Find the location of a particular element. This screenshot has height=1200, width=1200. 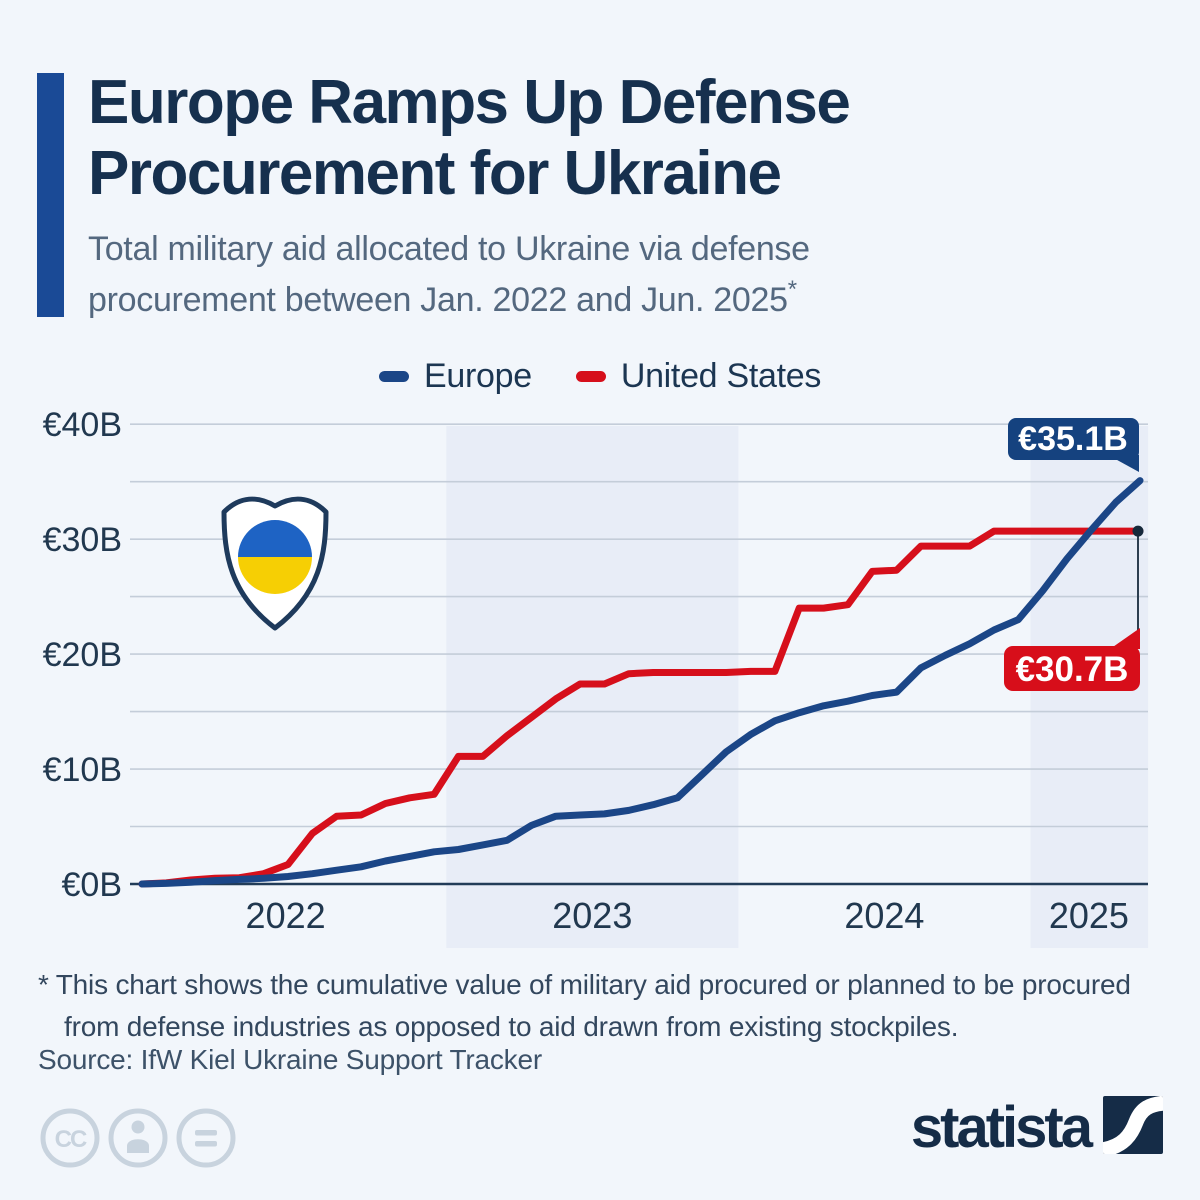

legend-item-europe: Europe is located at coordinates (455, 376).